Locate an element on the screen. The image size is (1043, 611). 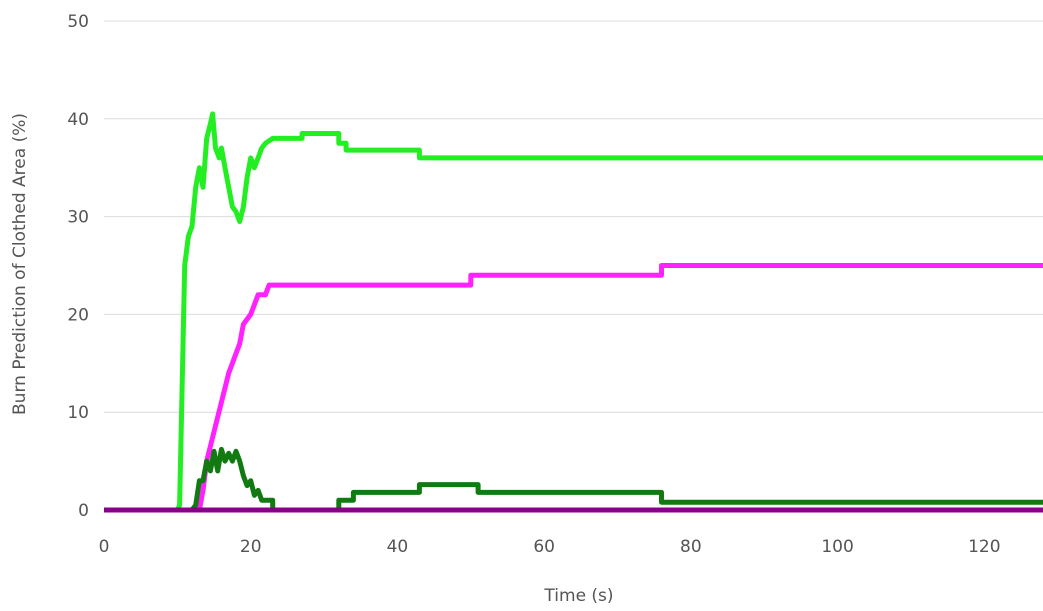
x-tick-label: 80 is located at coordinates (691, 547).